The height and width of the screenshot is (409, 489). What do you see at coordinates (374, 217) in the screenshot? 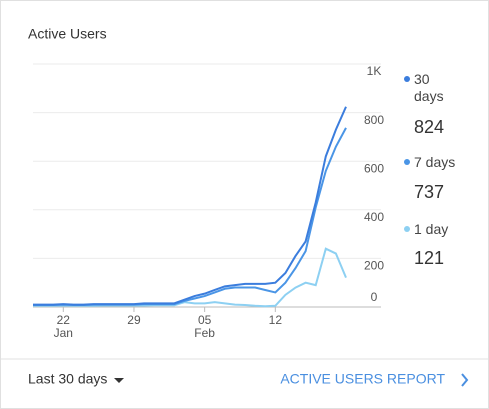
I see `y-tick-label: 400` at bounding box center [374, 217].